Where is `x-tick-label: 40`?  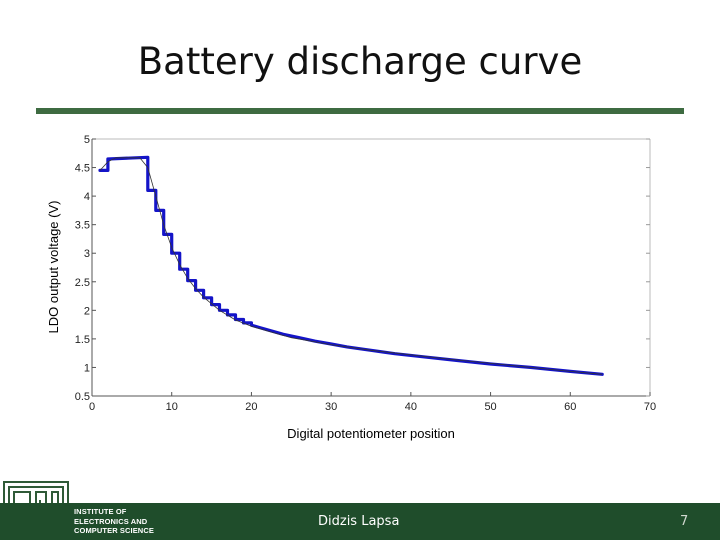 x-tick-label: 40 is located at coordinates (411, 407).